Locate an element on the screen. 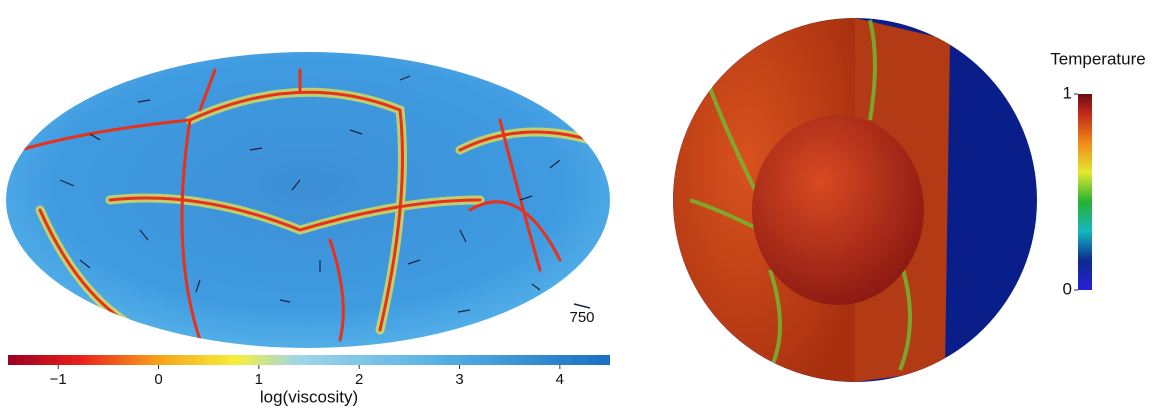  colorbar-label: log(viscosity) is located at coordinates (309, 396).